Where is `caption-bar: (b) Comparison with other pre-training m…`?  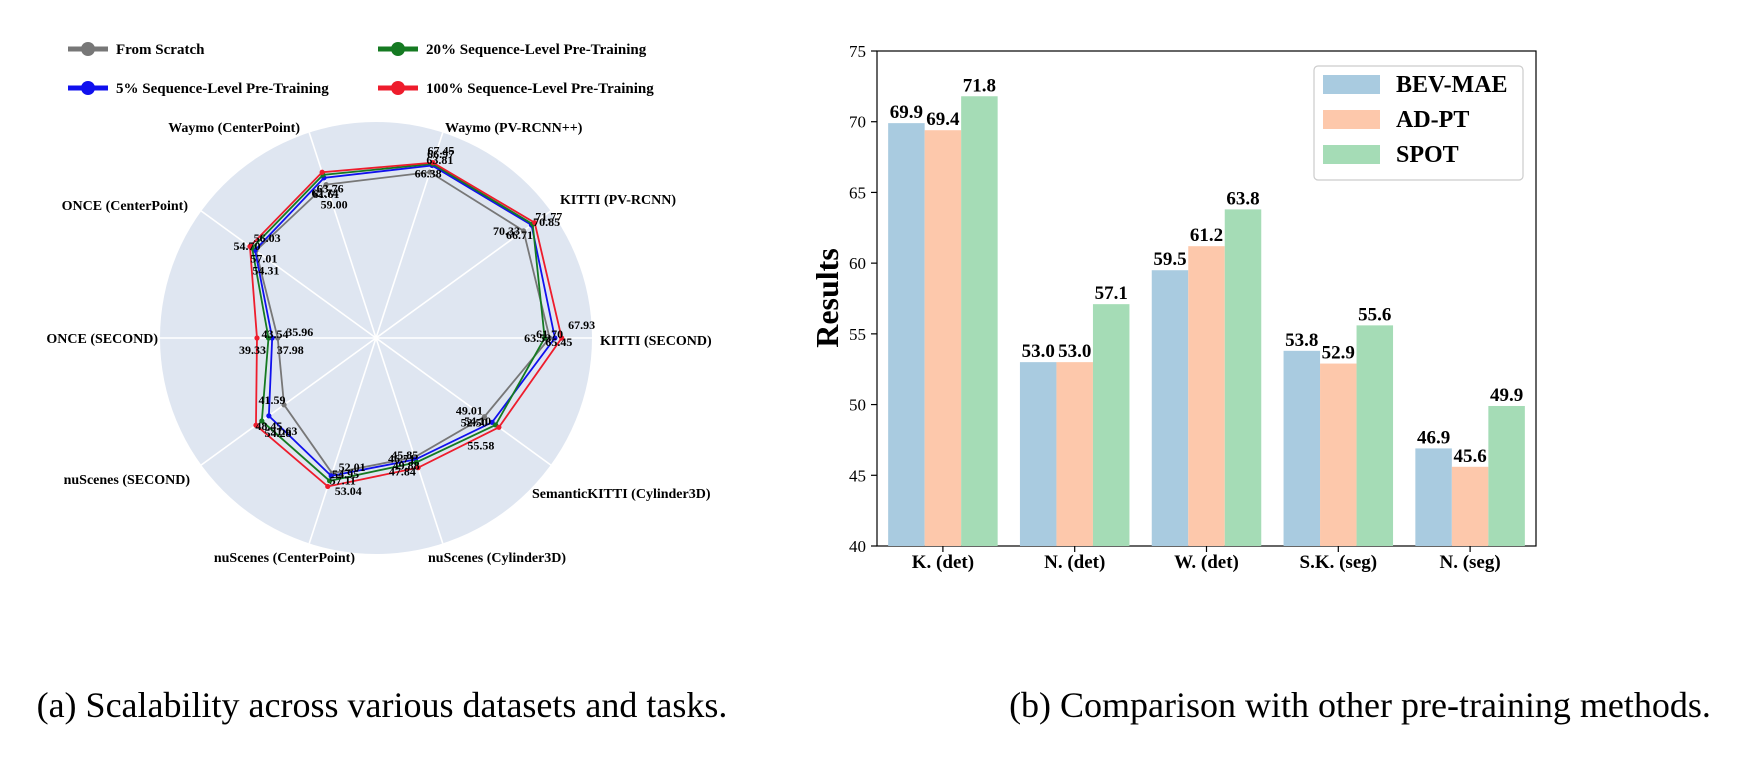 caption-bar: (b) Comparison with other pre-training m… is located at coordinates (1360, 705).